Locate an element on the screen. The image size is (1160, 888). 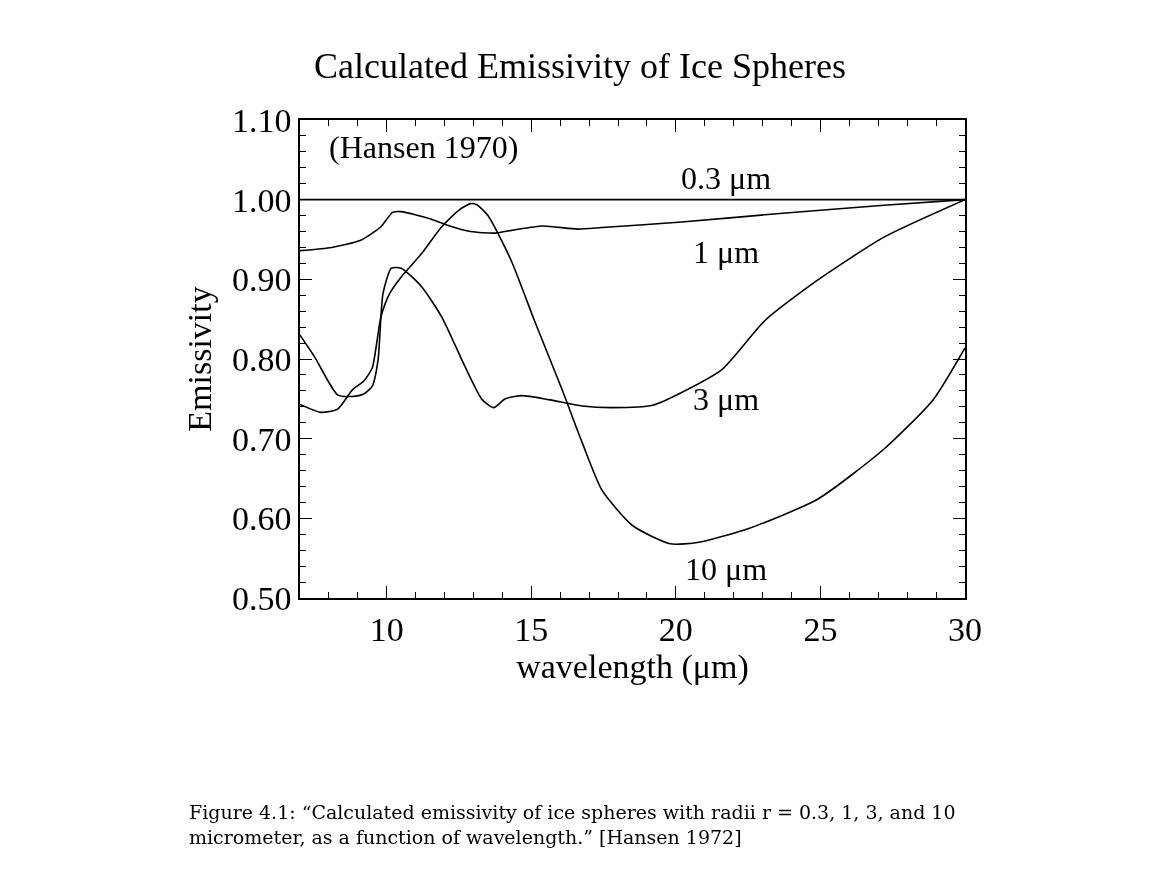
x-tick-label: 15 is located at coordinates (531, 629).